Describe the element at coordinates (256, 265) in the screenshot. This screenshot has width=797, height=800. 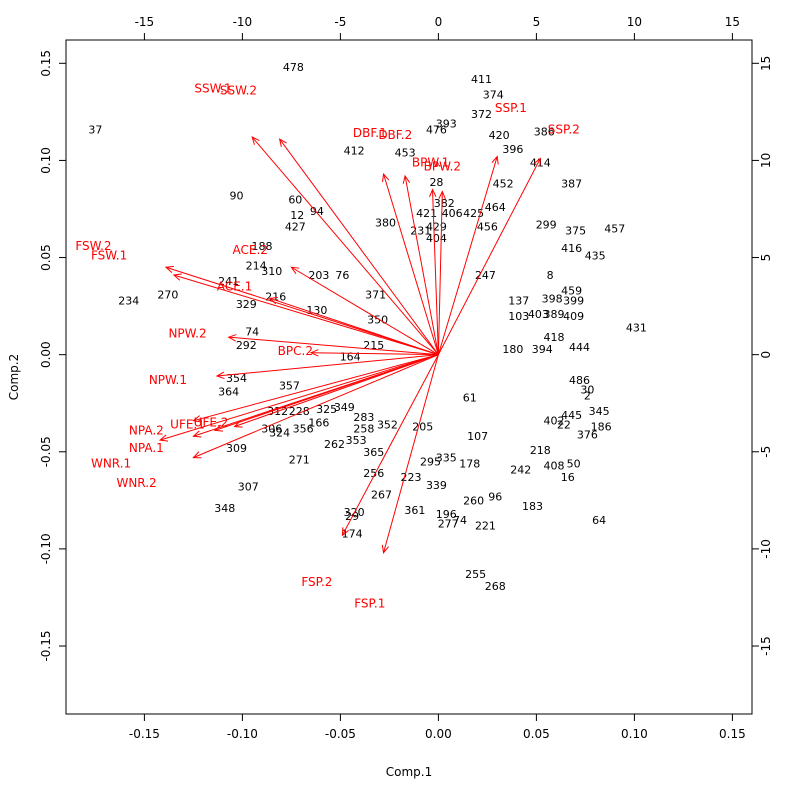
I see `observation-label: 214` at that location.